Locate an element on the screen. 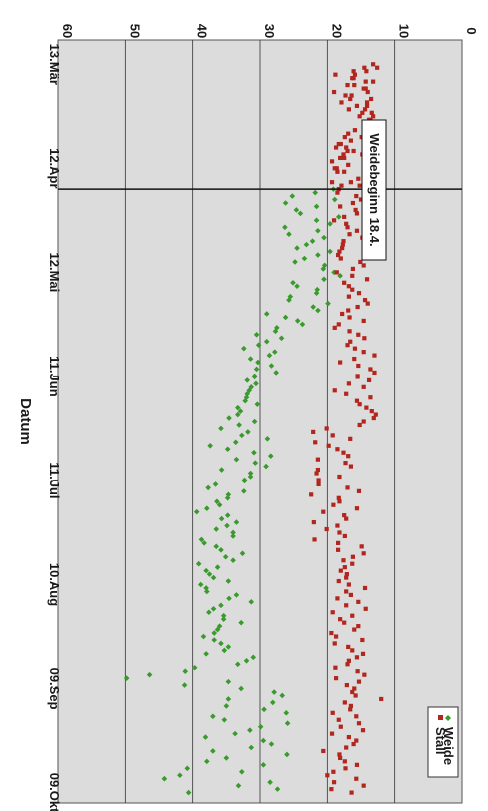  y-tick-label: 50 is located at coordinates (134, 31).